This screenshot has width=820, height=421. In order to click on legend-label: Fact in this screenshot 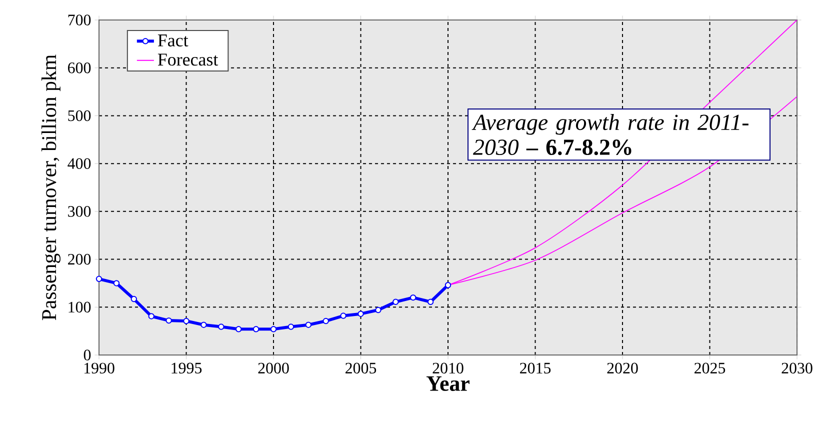, I will do `click(173, 40)`.